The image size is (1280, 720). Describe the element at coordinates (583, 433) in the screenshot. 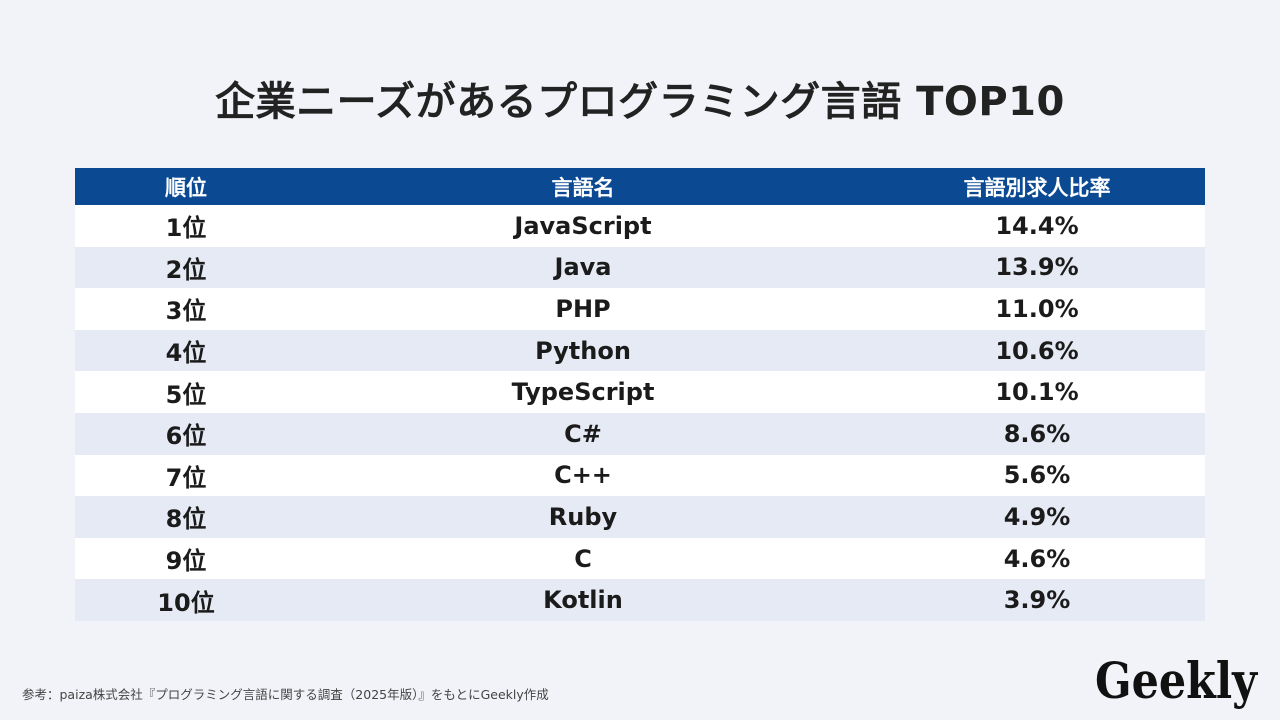

I see `language-cell: C#` at that location.